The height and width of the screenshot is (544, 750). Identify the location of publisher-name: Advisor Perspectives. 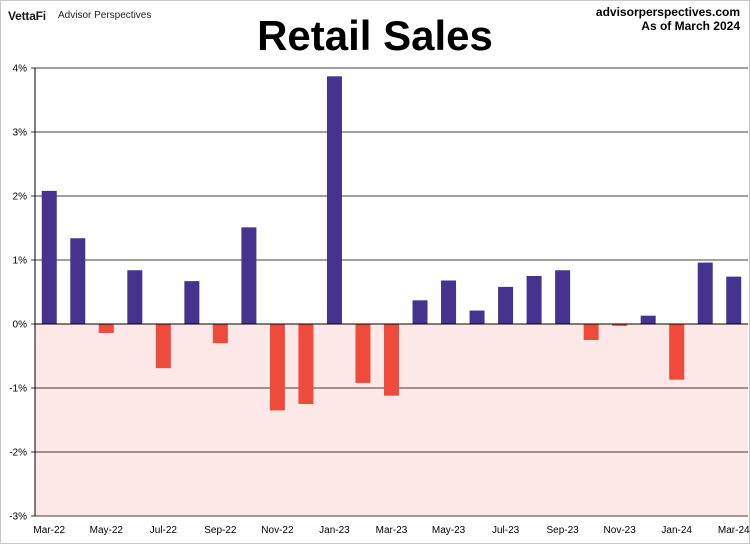
(105, 15).